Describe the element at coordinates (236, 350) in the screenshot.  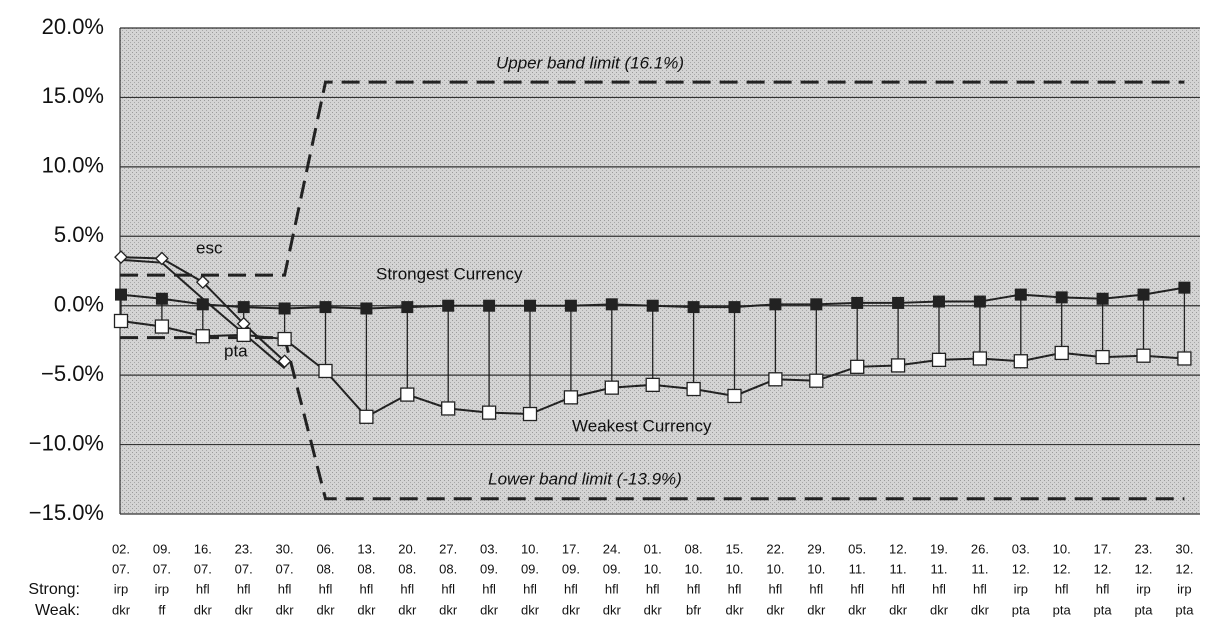
I see `annotation: pta` at that location.